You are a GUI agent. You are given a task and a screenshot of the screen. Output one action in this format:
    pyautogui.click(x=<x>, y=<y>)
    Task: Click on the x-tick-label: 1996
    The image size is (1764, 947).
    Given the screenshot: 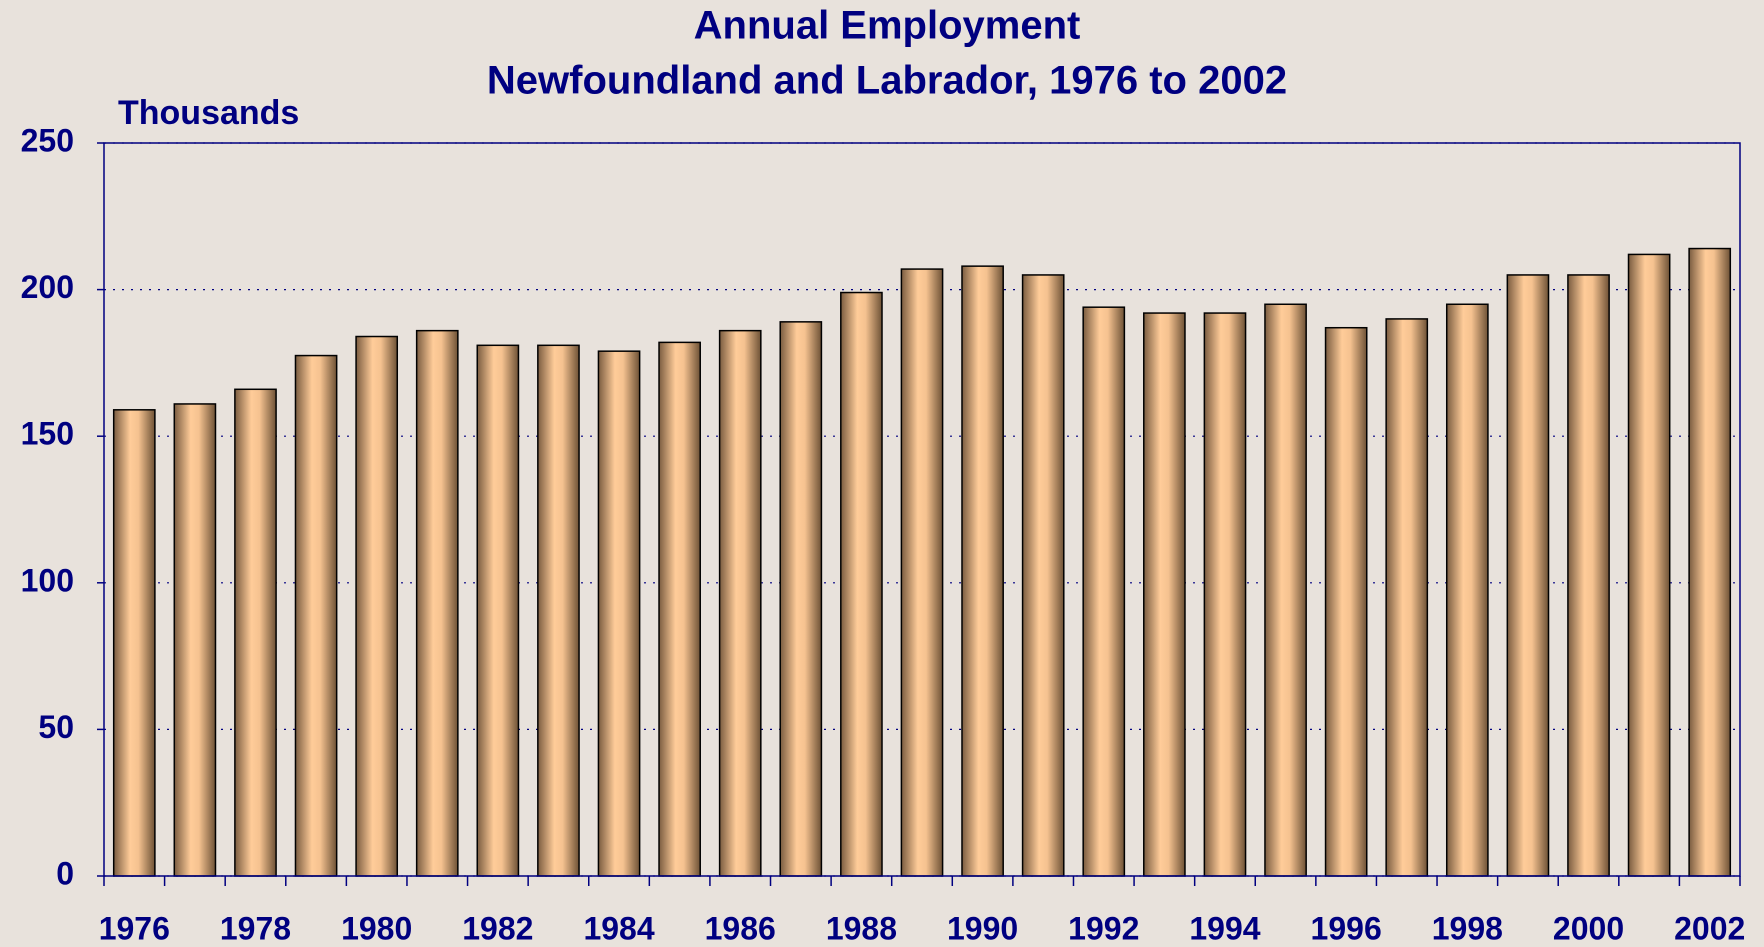 What is the action you would take?
    pyautogui.click(x=1346, y=928)
    